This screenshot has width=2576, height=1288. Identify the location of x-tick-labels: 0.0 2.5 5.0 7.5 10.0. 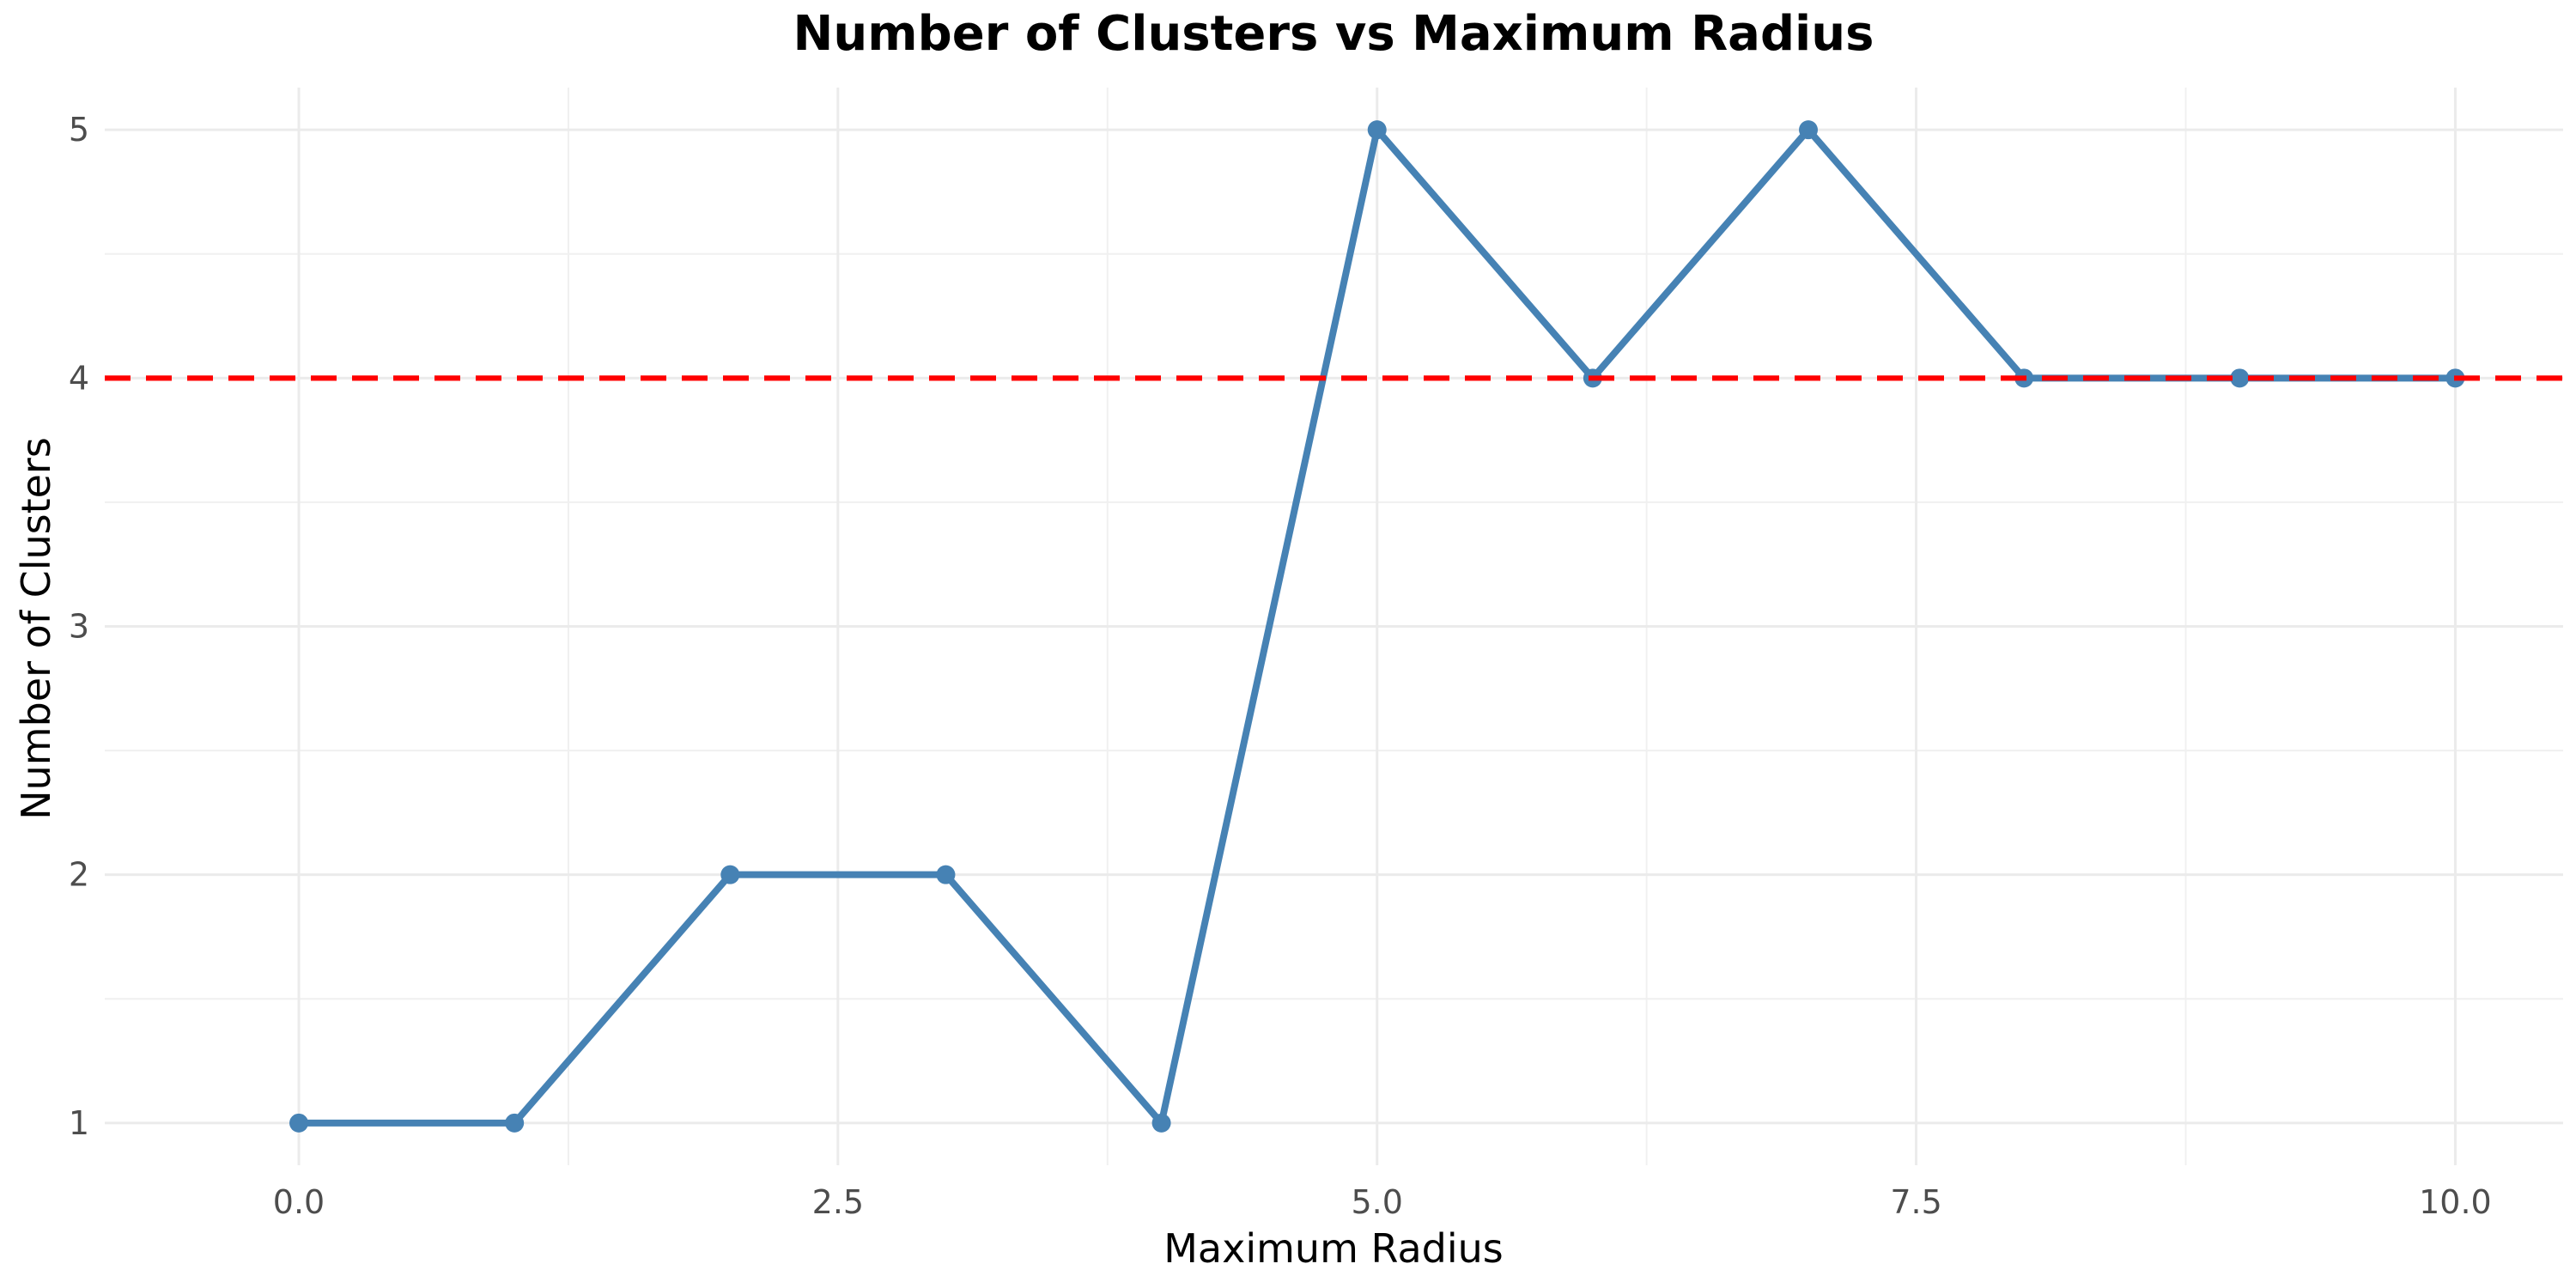
(1382, 1202).